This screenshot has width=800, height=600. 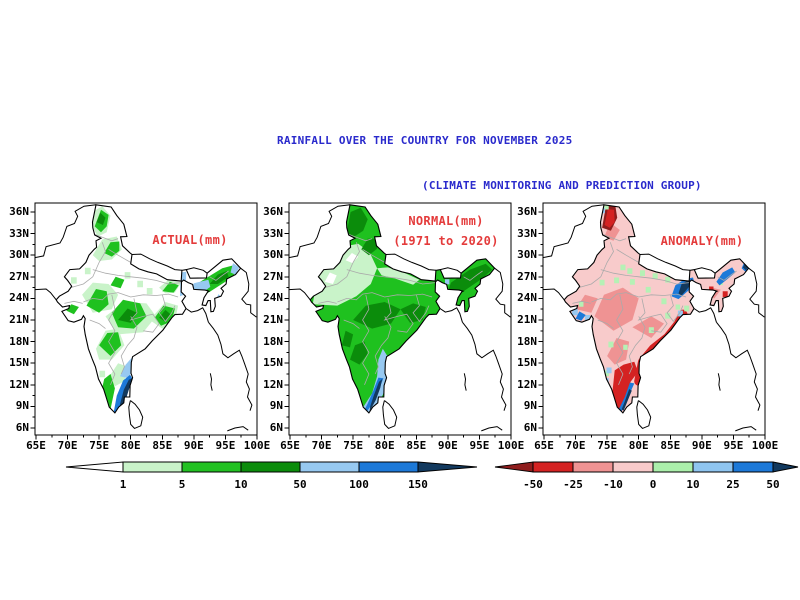 I want to click on rainfall-colorbar: 1 5 10 50 100 150, so click(x=271, y=476).